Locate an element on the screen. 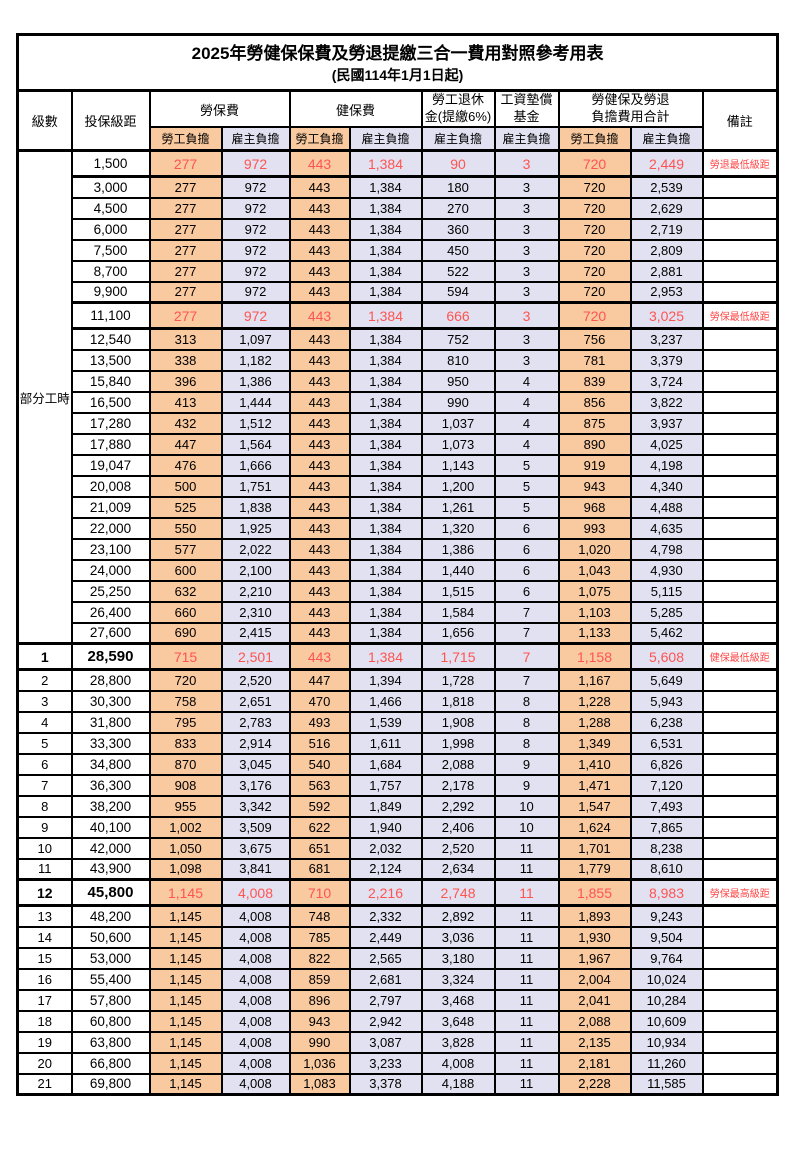 The height and width of the screenshot is (1153, 791). cell-total-employee: 875 is located at coordinates (594, 423).